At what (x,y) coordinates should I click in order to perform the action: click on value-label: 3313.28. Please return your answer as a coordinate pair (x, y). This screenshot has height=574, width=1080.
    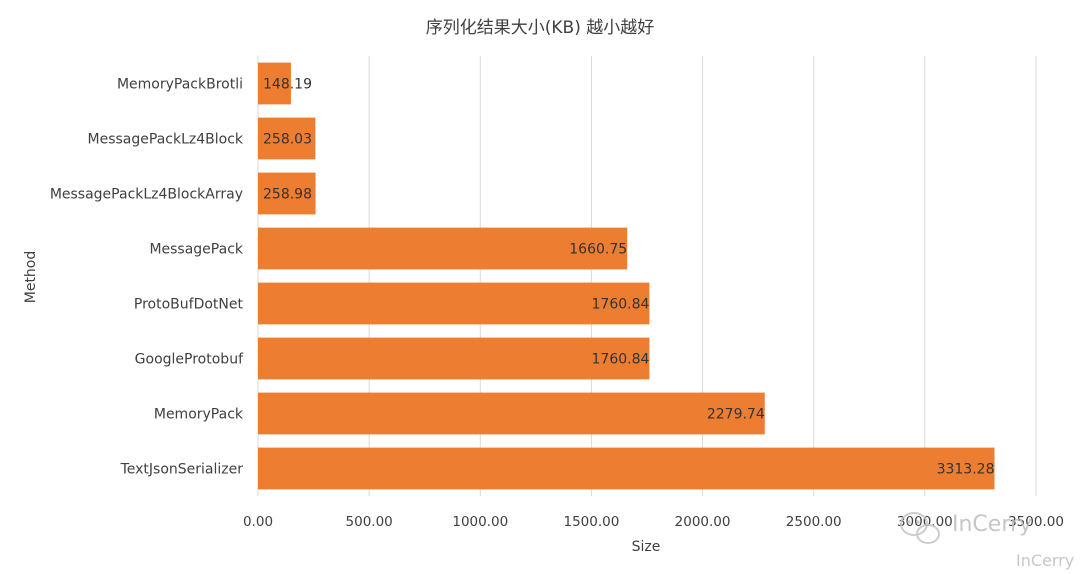
    Looking at the image, I should click on (966, 470).